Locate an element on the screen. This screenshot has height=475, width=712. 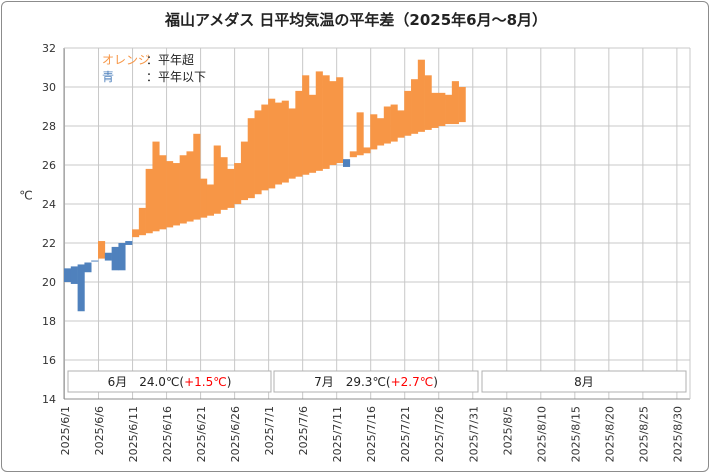
x-tick-label: 2025/8/30 is located at coordinates (677, 434).